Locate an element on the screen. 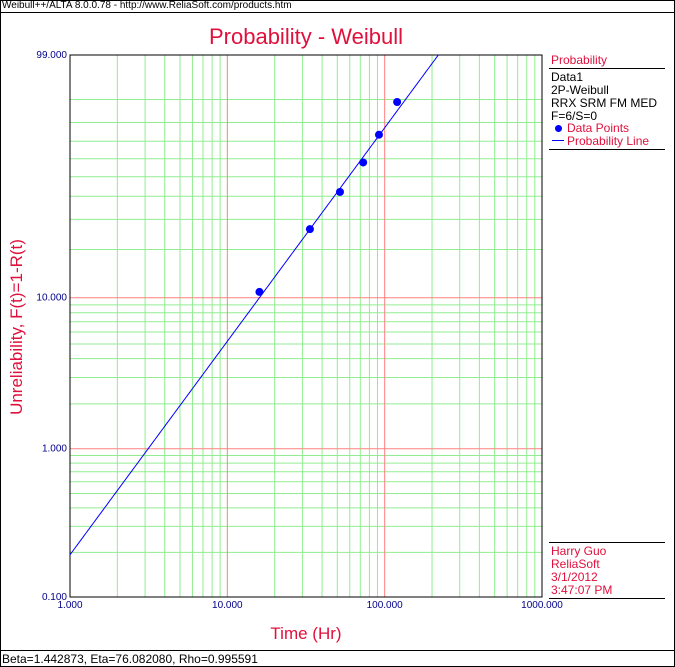  legend-data-points: Data Points is located at coordinates (590, 128).